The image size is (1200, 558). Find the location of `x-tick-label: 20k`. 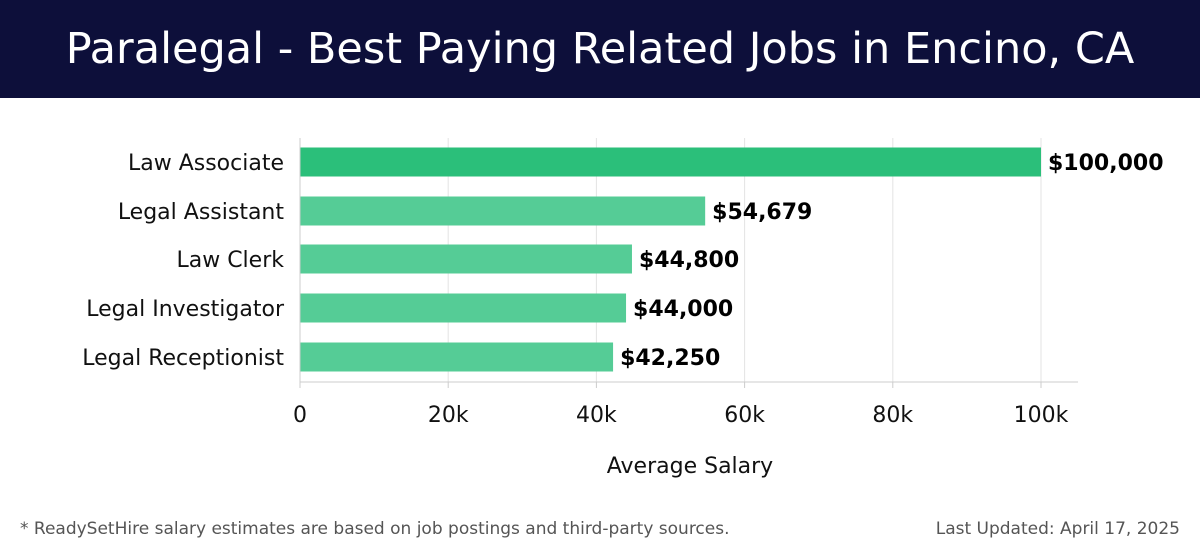

x-tick-label: 20k is located at coordinates (448, 415).